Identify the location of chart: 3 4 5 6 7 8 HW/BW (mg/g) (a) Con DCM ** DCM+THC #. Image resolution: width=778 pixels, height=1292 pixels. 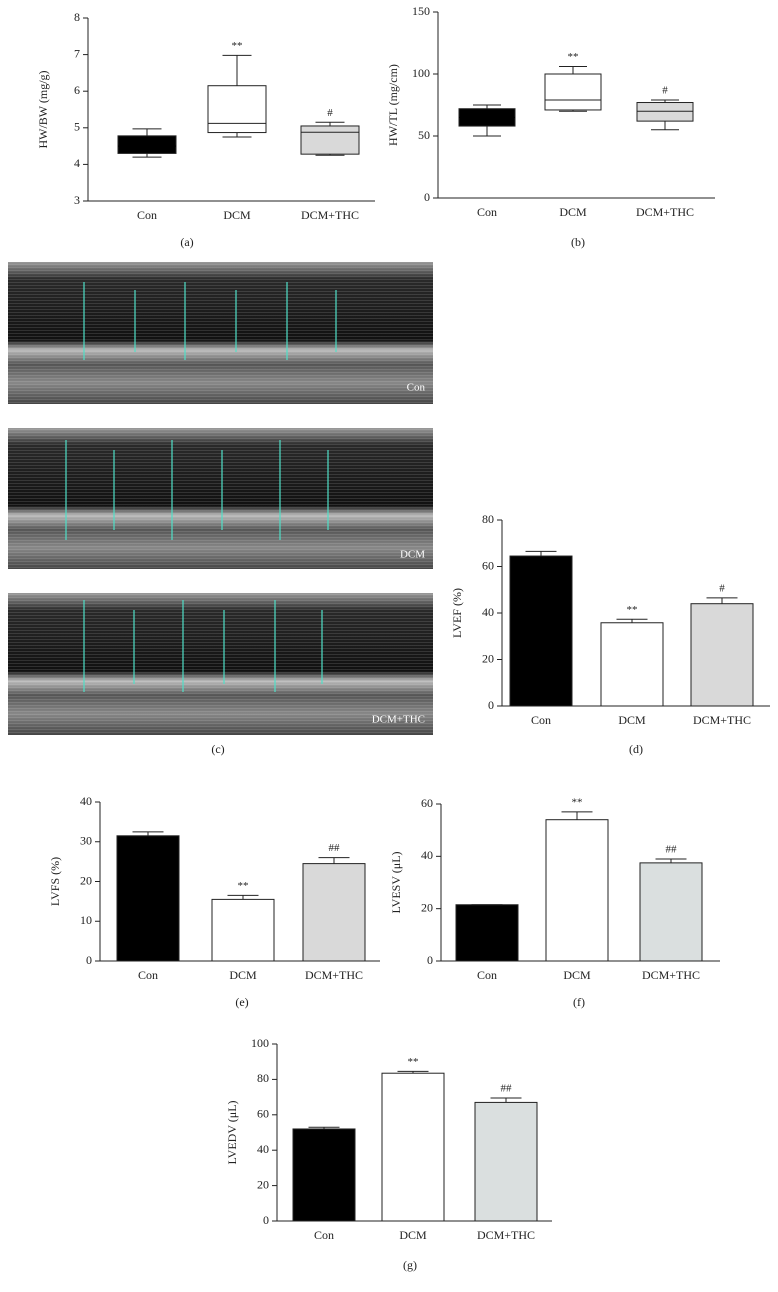
(205, 129).